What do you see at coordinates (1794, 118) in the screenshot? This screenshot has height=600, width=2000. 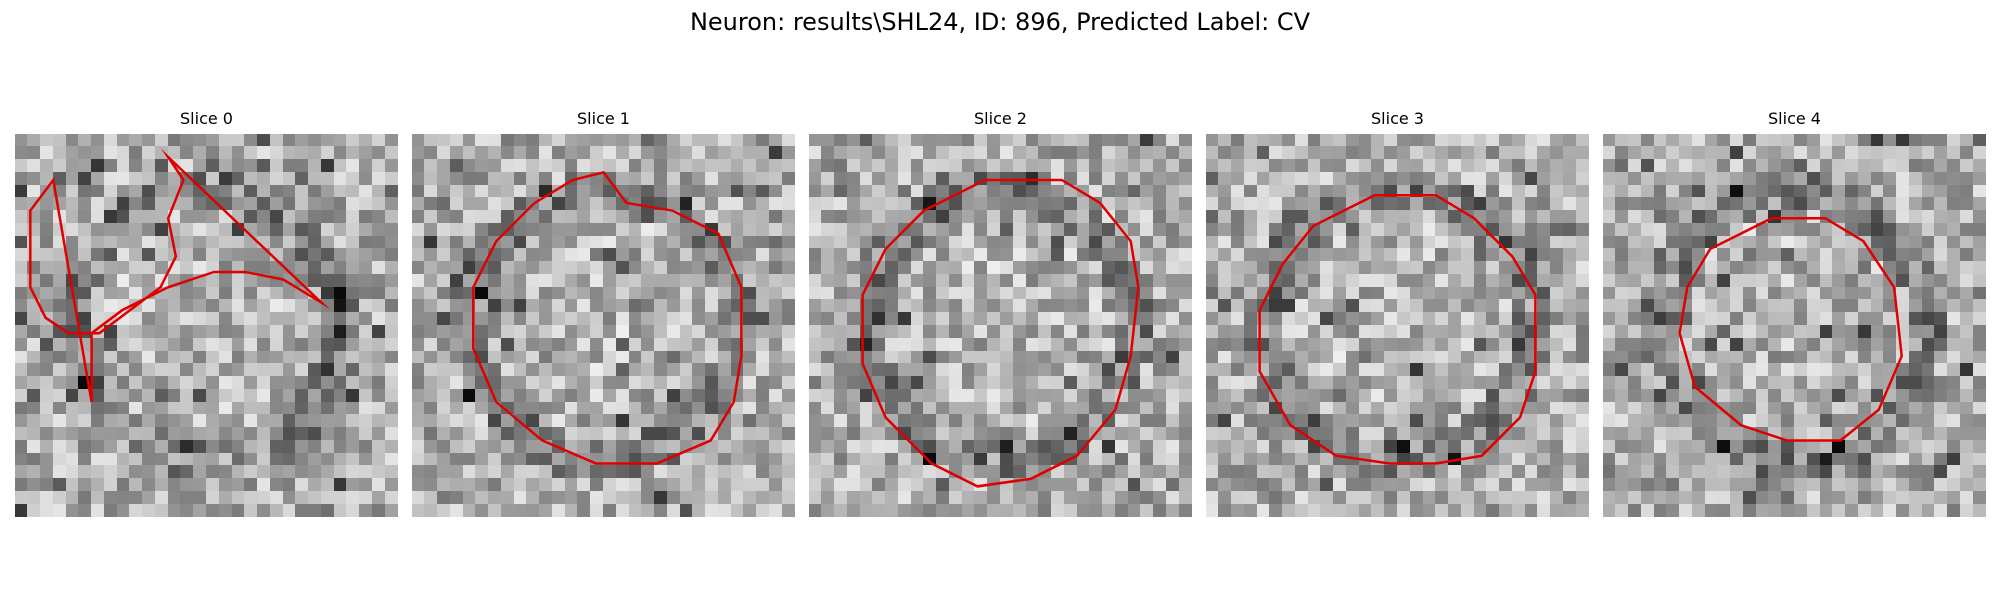 I see `slice-title: Slice 4` at bounding box center [1794, 118].